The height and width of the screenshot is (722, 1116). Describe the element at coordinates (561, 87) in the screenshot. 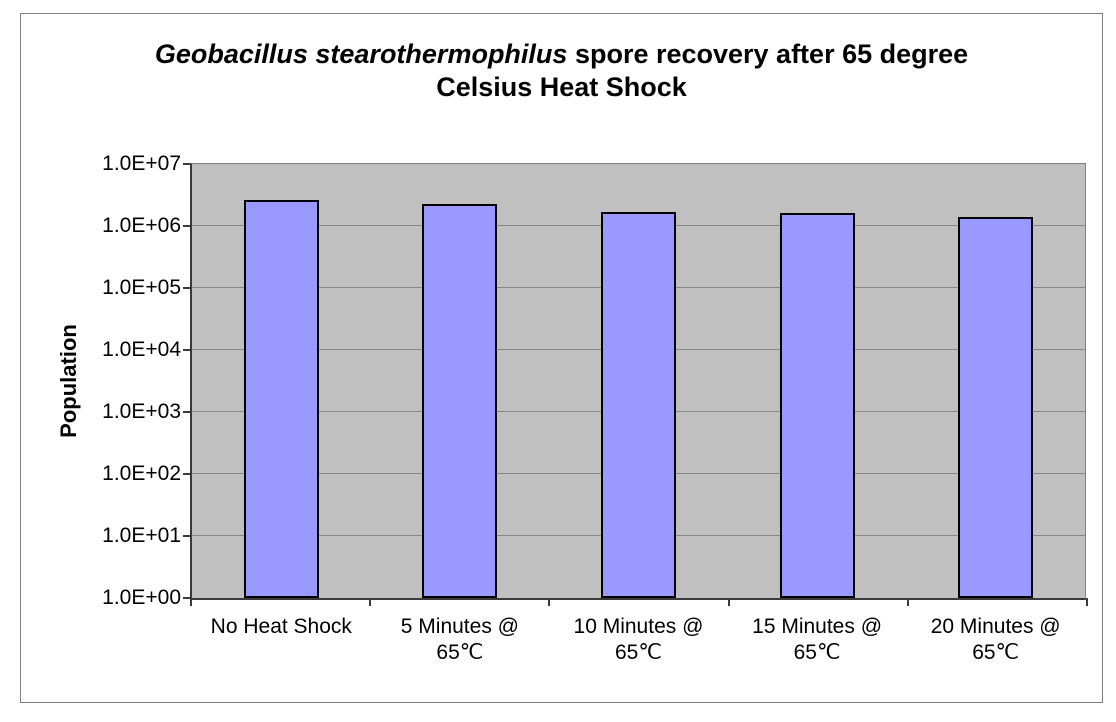

I see `chart-title-line2: Celsius Heat Shock` at that location.